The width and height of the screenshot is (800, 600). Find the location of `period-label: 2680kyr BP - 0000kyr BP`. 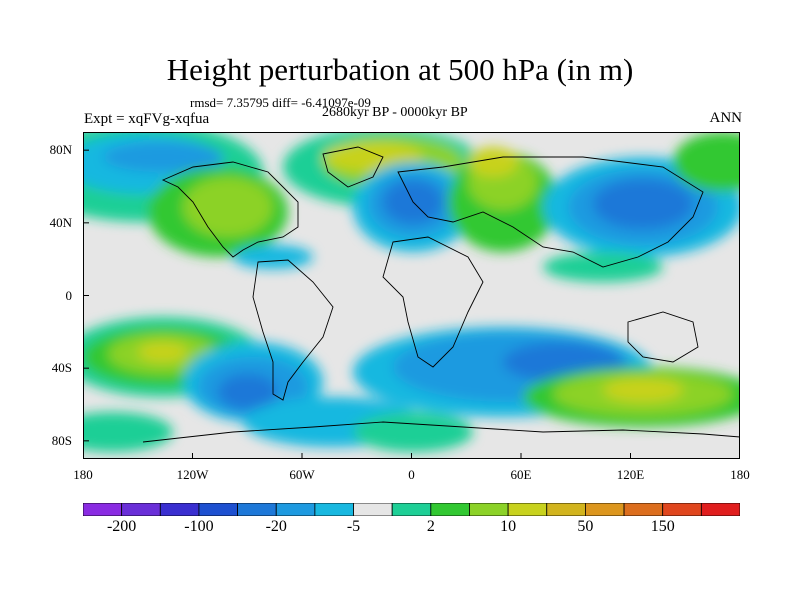

period-label: 2680kyr BP - 0000kyr BP is located at coordinates (395, 112).